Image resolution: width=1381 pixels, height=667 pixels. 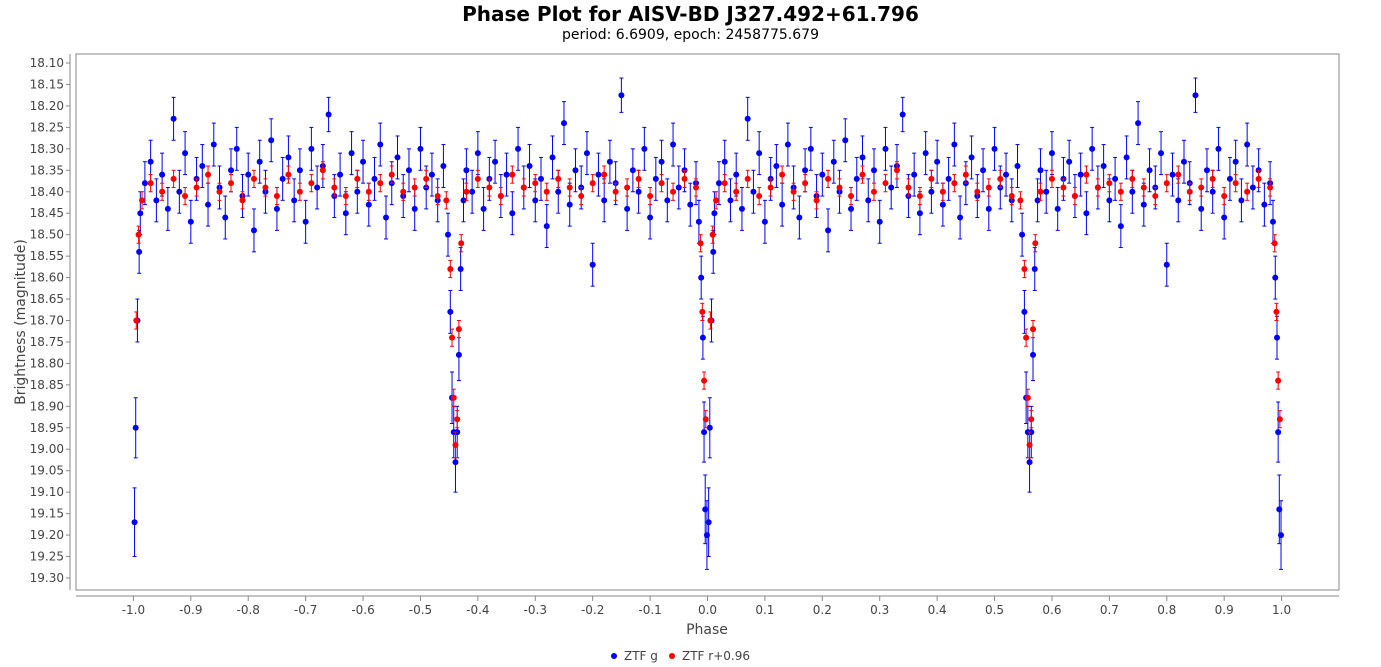 I want to click on y-tick-label: 18.25, so click(x=47, y=127).